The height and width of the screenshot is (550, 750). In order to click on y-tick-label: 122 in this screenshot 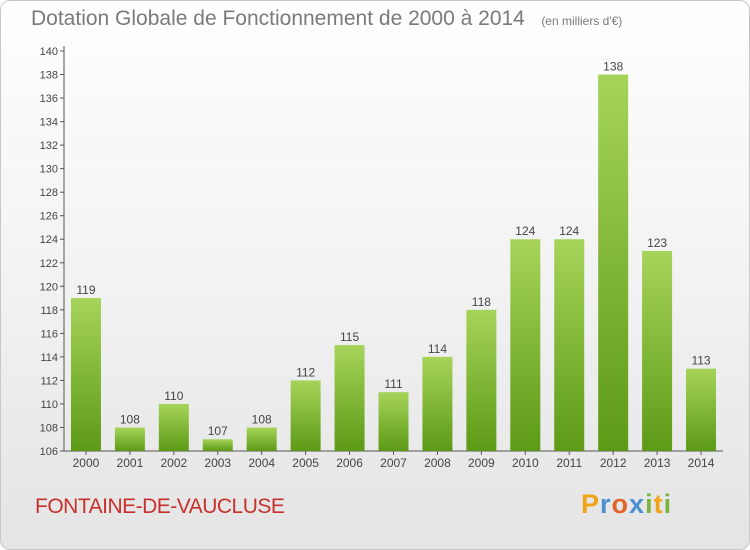, I will do `click(49, 264)`.